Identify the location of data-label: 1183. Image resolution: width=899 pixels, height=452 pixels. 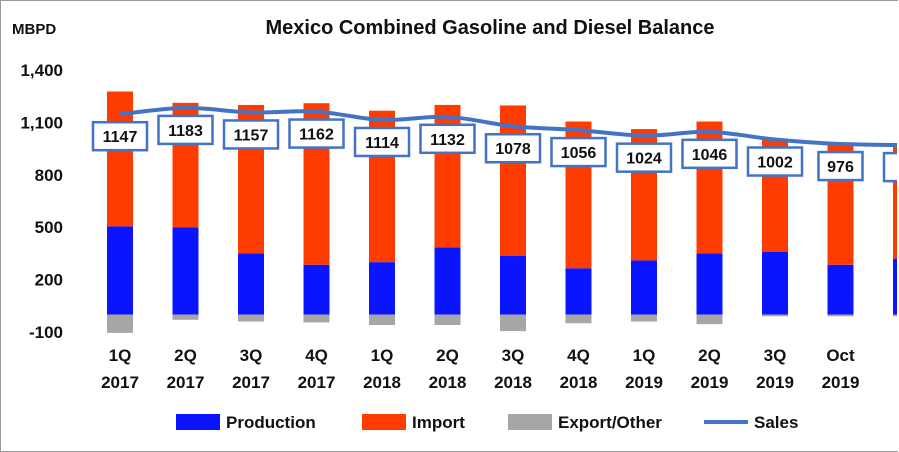
(185, 131).